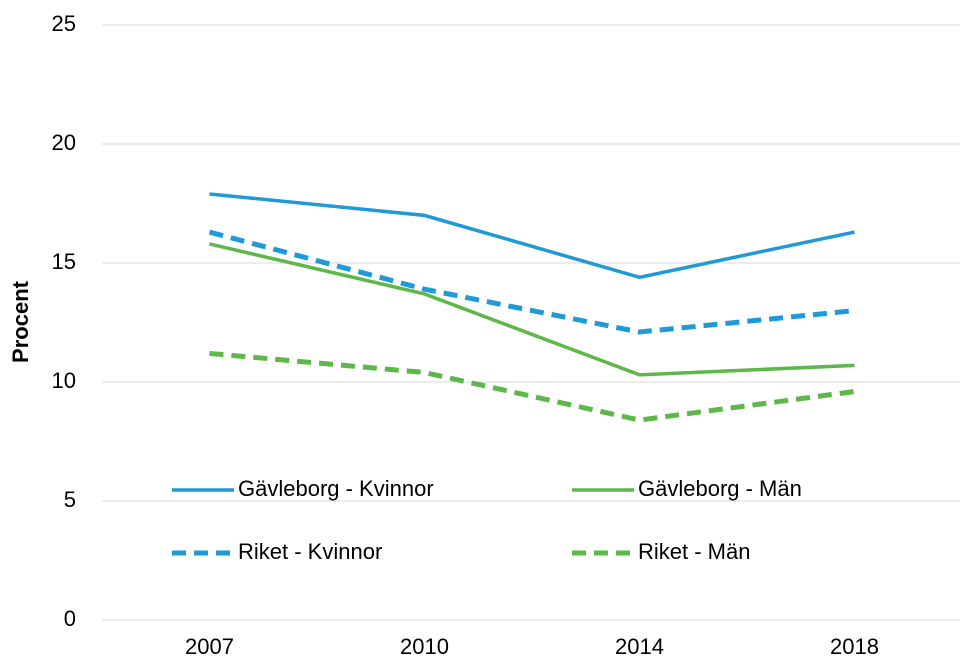 This screenshot has height=665, width=962. Describe the element at coordinates (70, 499) in the screenshot. I see `y-tick-label: 5` at that location.